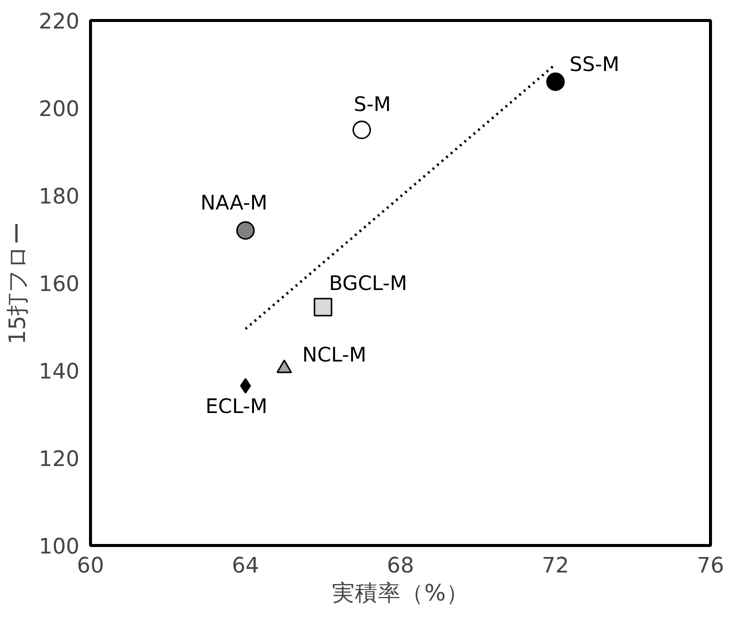 This screenshot has height=635, width=750. What do you see at coordinates (59, 109) in the screenshot?
I see `y-tick-label: 200` at bounding box center [59, 109].